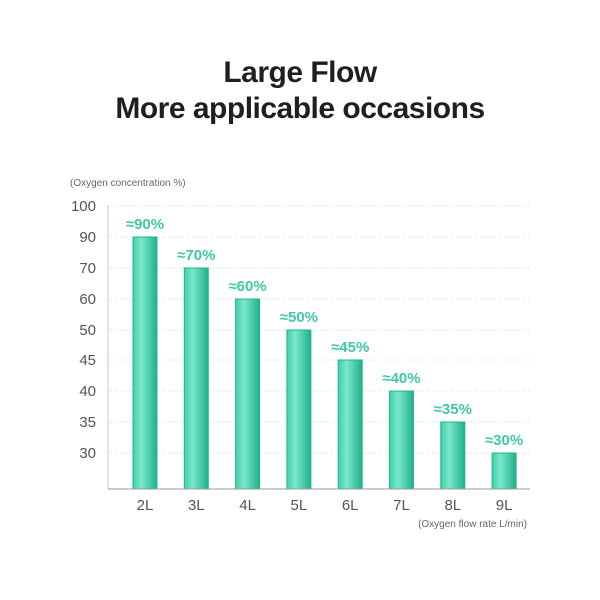 The width and height of the screenshot is (600, 600). I want to click on x-tick-label-3L: 3L, so click(196, 505).